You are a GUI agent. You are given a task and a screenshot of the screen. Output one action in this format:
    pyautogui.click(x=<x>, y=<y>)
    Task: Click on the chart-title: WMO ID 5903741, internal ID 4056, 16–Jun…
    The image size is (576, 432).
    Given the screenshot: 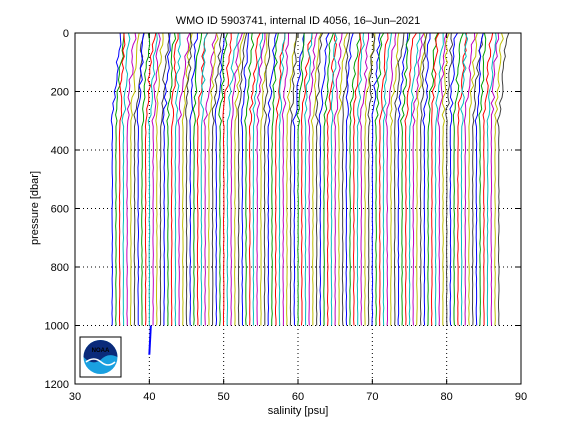 What is the action you would take?
    pyautogui.click(x=298, y=21)
    